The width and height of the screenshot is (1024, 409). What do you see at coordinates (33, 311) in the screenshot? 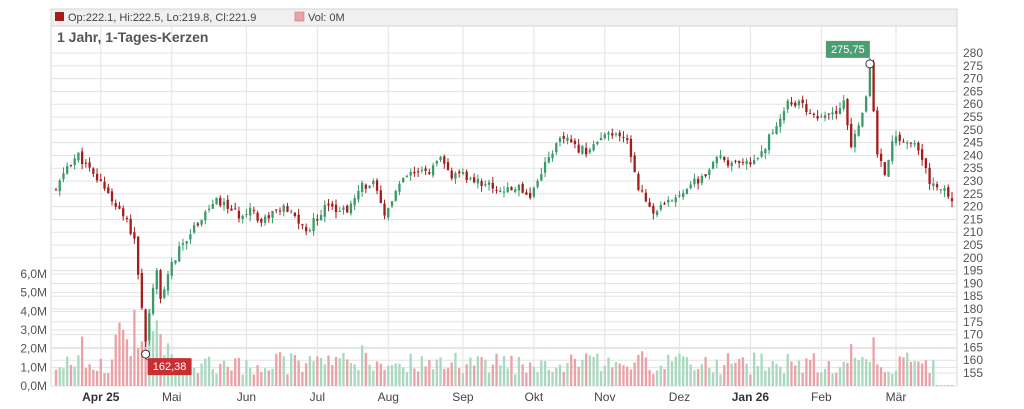
I see `volume-tick-label: 4,0M` at bounding box center [33, 311].